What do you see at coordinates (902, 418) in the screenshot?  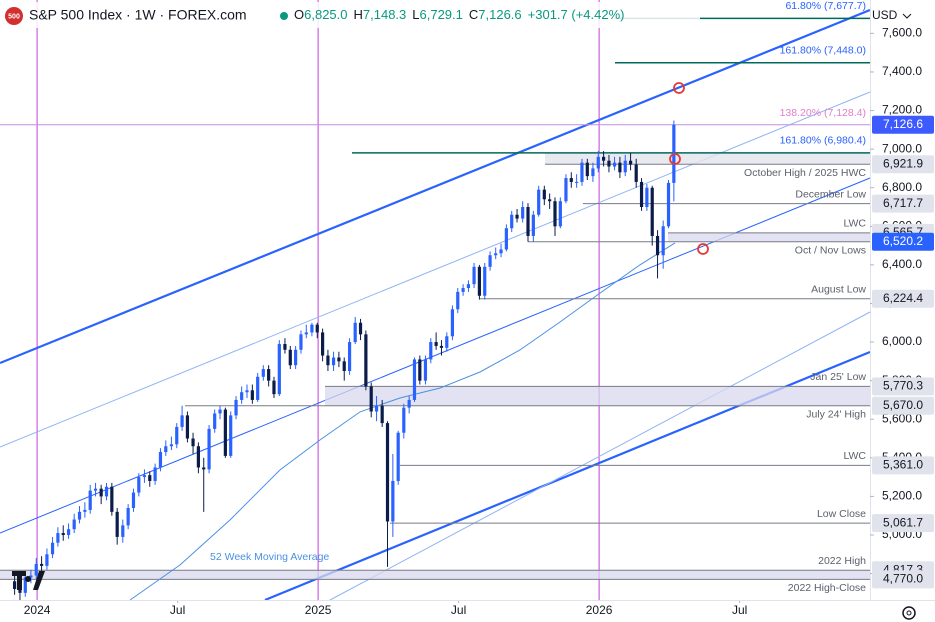 I see `y-tick-label: 5,600.0` at bounding box center [902, 418].